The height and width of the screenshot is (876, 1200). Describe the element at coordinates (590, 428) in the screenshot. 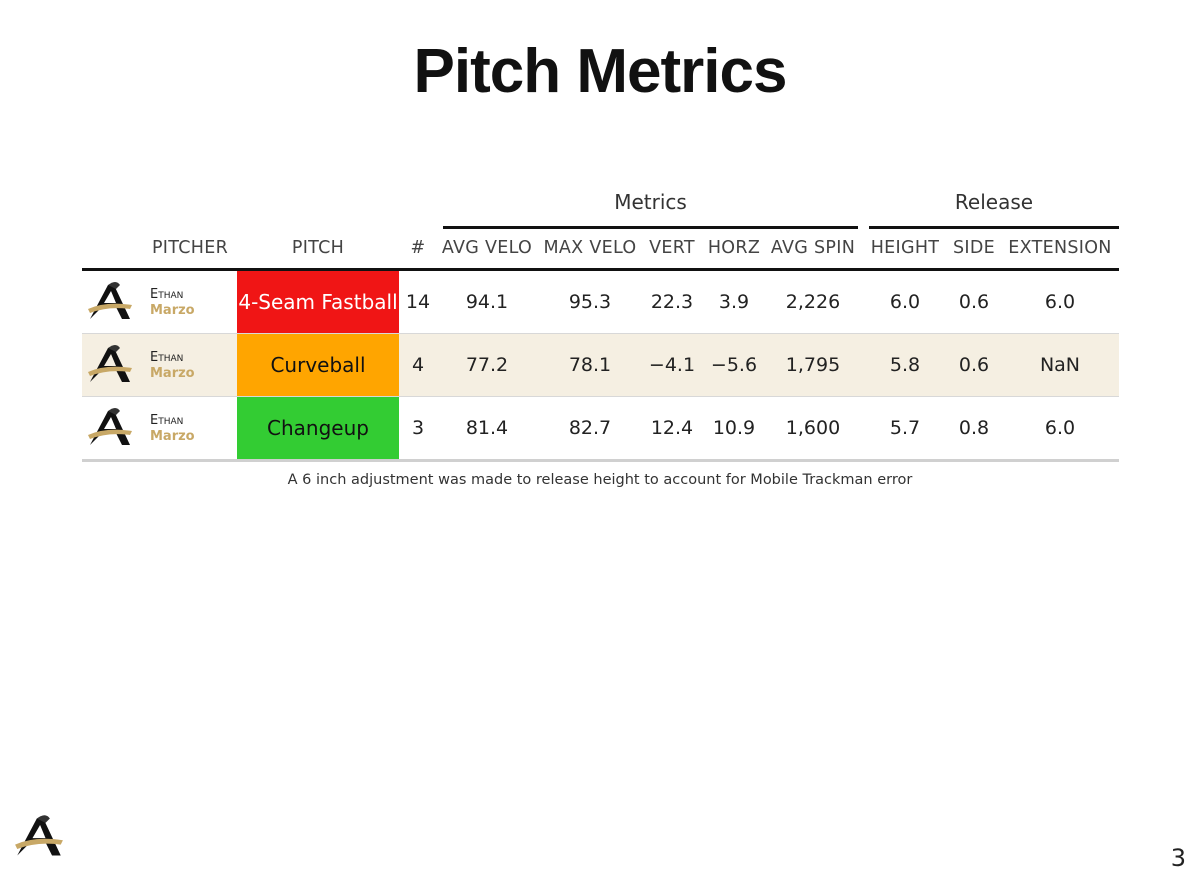

I see `max-velo-cell: 82.7` at that location.